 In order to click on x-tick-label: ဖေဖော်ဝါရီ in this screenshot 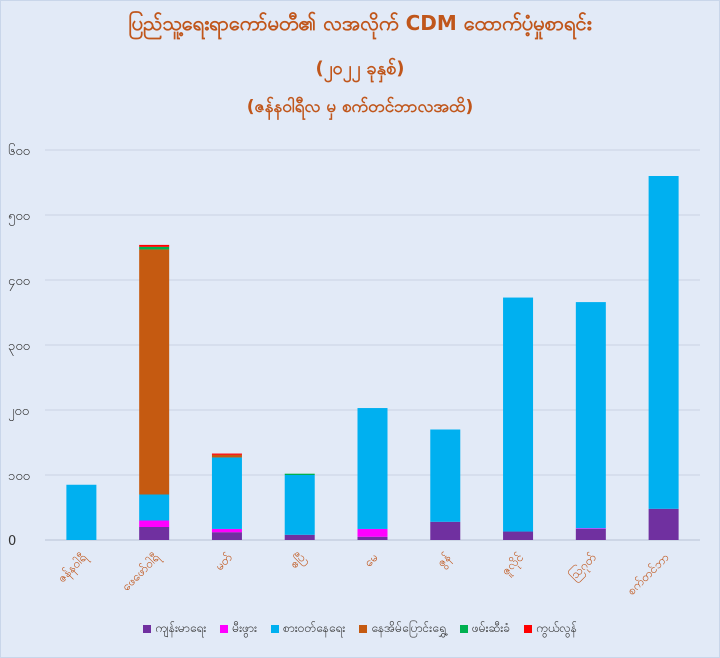, I will do `click(141, 572)`.